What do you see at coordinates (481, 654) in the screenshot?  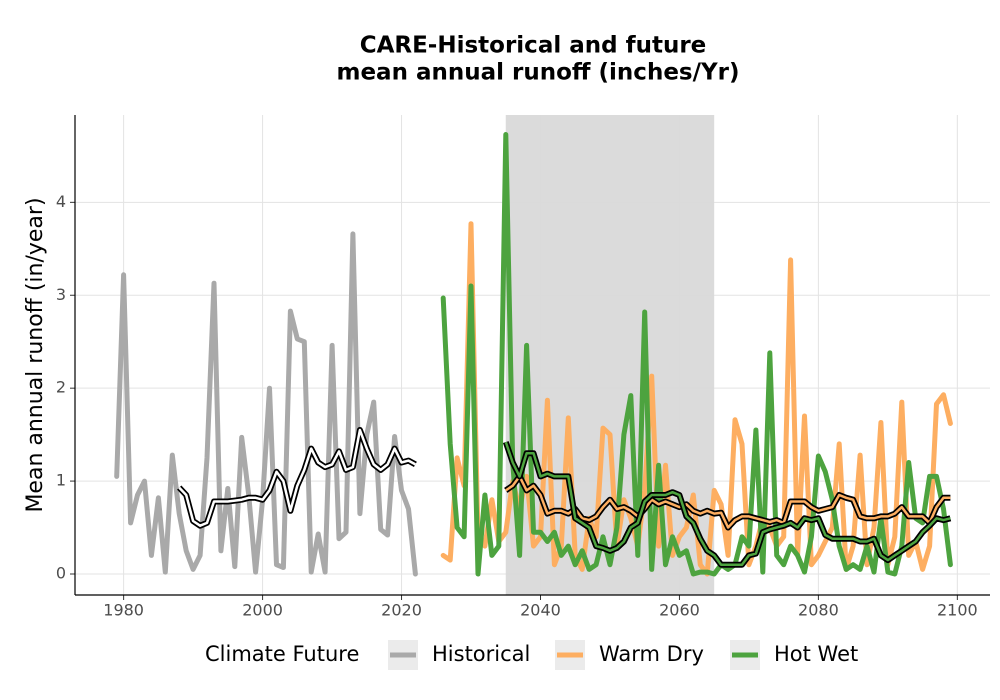 I see `legend-label: Historical` at bounding box center [481, 654].